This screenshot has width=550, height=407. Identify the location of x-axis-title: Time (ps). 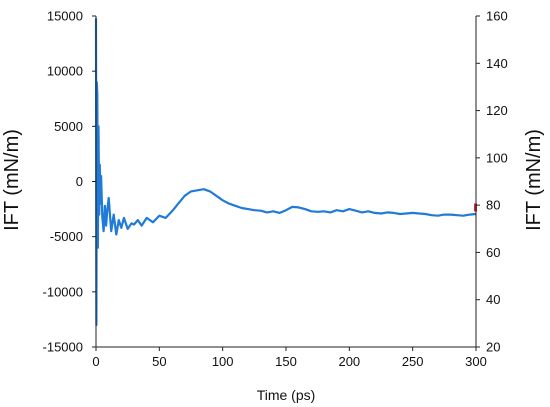
(286, 395).